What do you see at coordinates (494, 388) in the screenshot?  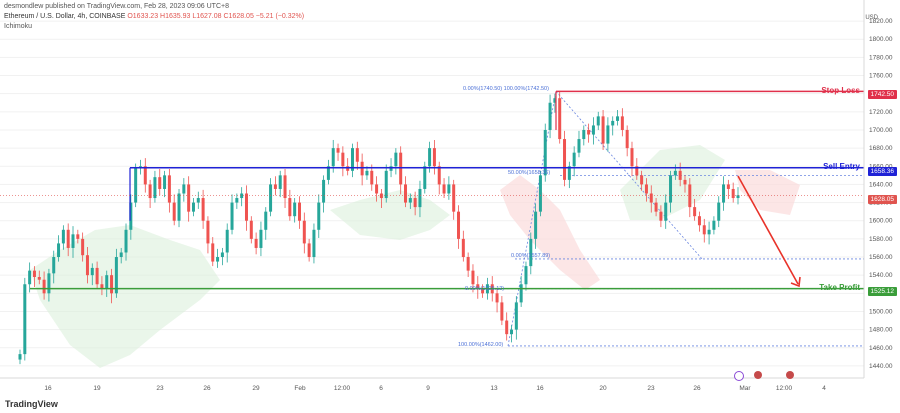 I see `time-tick-label: 13` at bounding box center [494, 388].